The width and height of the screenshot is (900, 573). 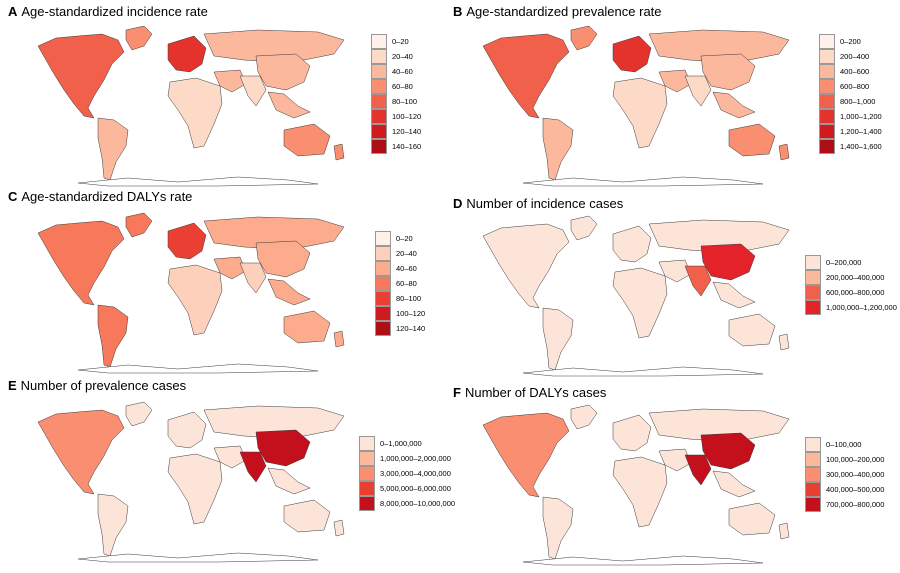 I want to click on legend-item: 100–120, so click(x=400, y=313).